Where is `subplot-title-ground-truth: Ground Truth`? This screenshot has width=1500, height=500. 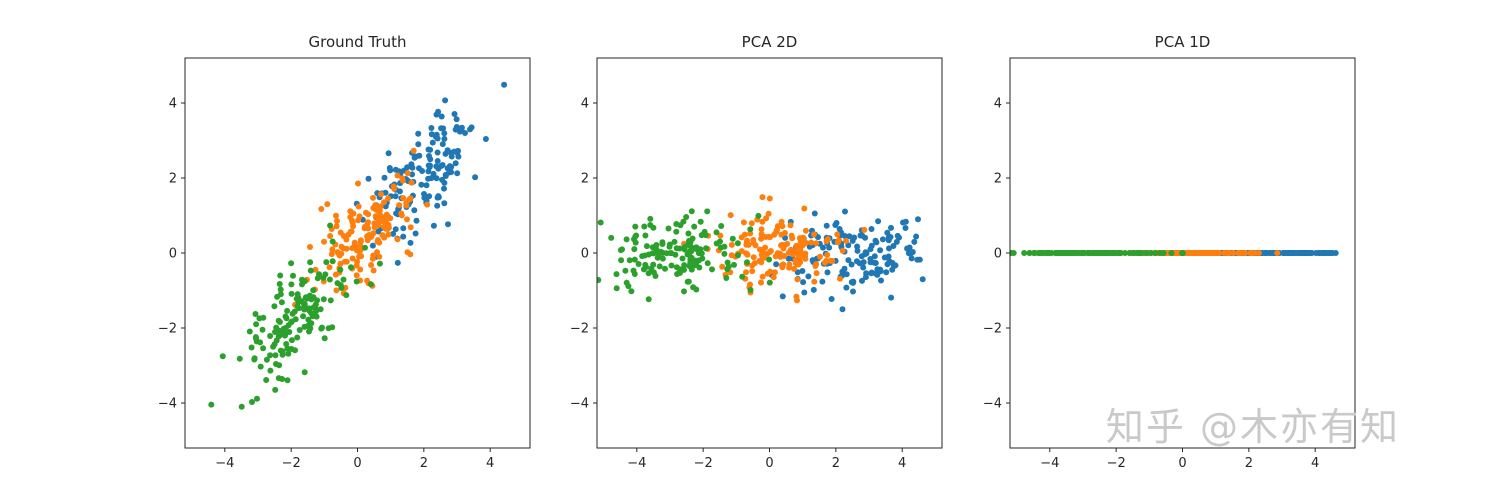
subplot-title-ground-truth: Ground Truth is located at coordinates (357, 42).